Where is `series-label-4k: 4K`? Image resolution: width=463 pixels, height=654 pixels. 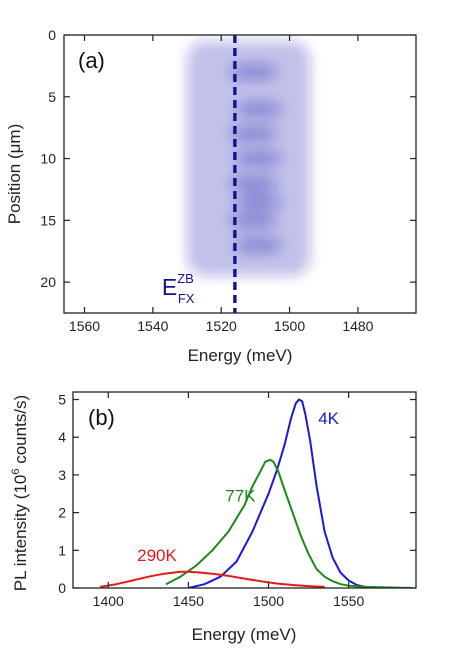 series-label-4k: 4K is located at coordinates (328, 418).